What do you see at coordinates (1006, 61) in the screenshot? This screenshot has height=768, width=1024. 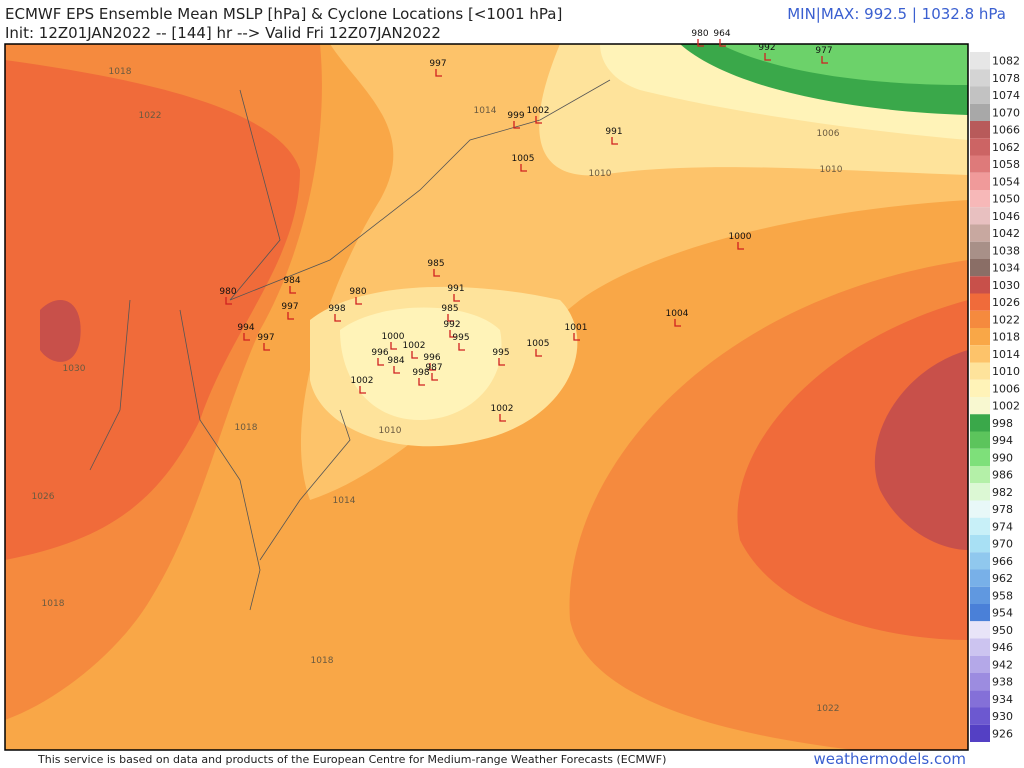 I see `colorbar-label: 1082` at bounding box center [1006, 61].